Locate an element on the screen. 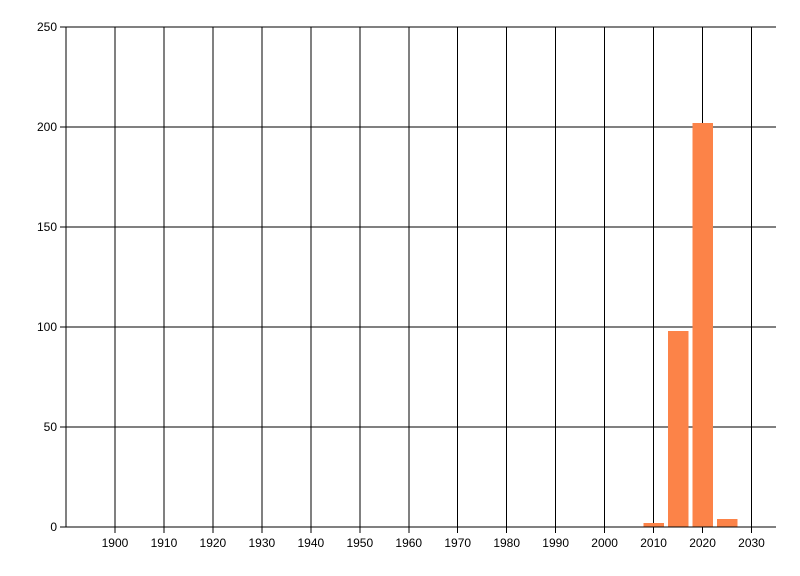 The image size is (800, 576). y-tick-label: 100 is located at coordinates (47, 327).